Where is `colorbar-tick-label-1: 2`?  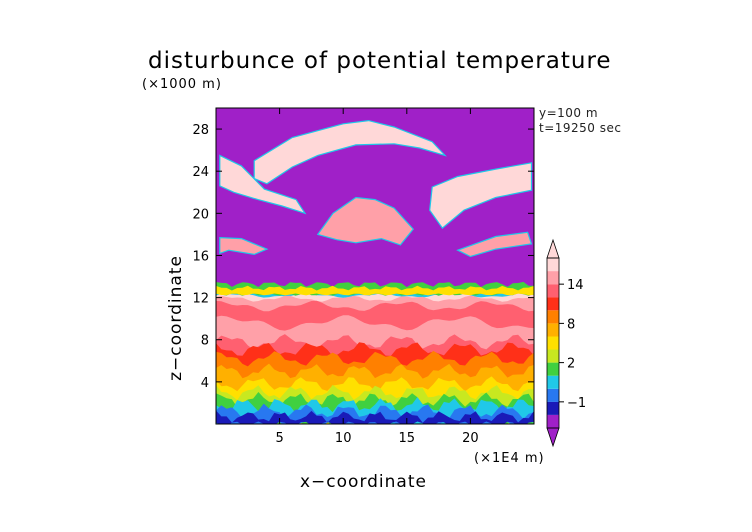 colorbar-tick-label-1: 2 is located at coordinates (571, 364).